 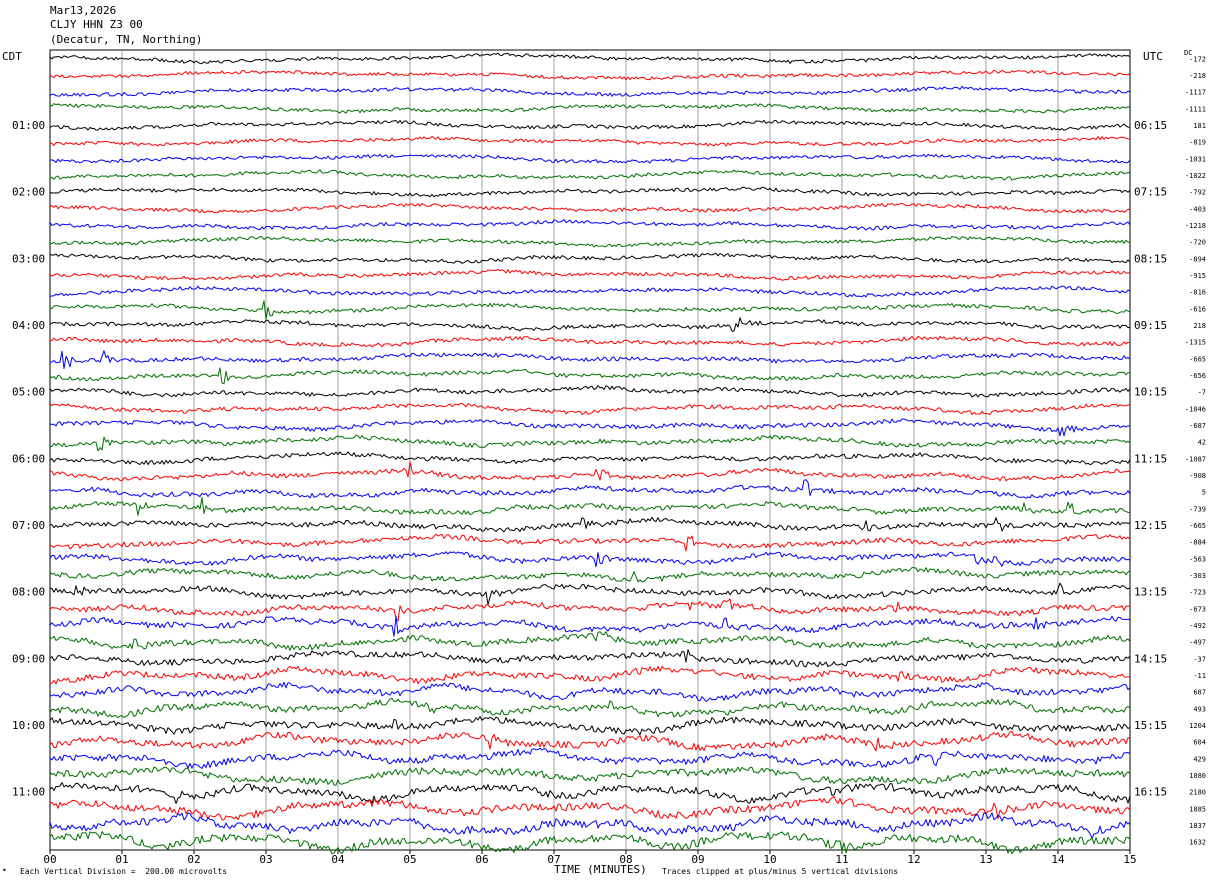 What do you see at coordinates (121, 859) in the screenshot?
I see `x-tick-label: 01` at bounding box center [121, 859].